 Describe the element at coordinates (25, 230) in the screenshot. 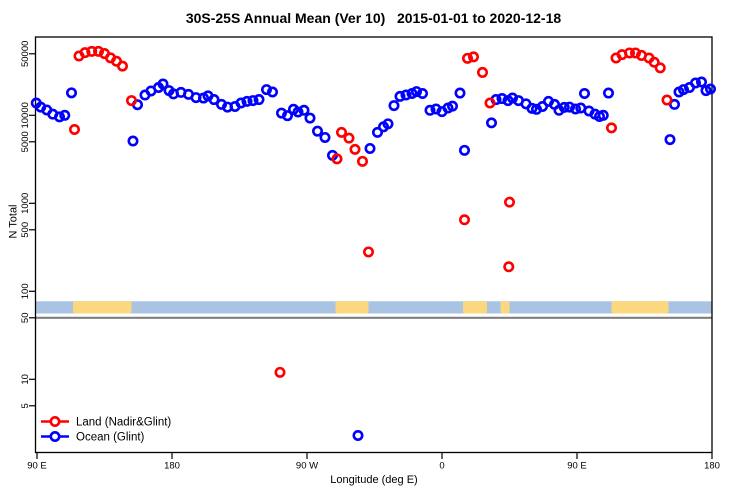

I see `y-axis-tick-label: 500` at that location.